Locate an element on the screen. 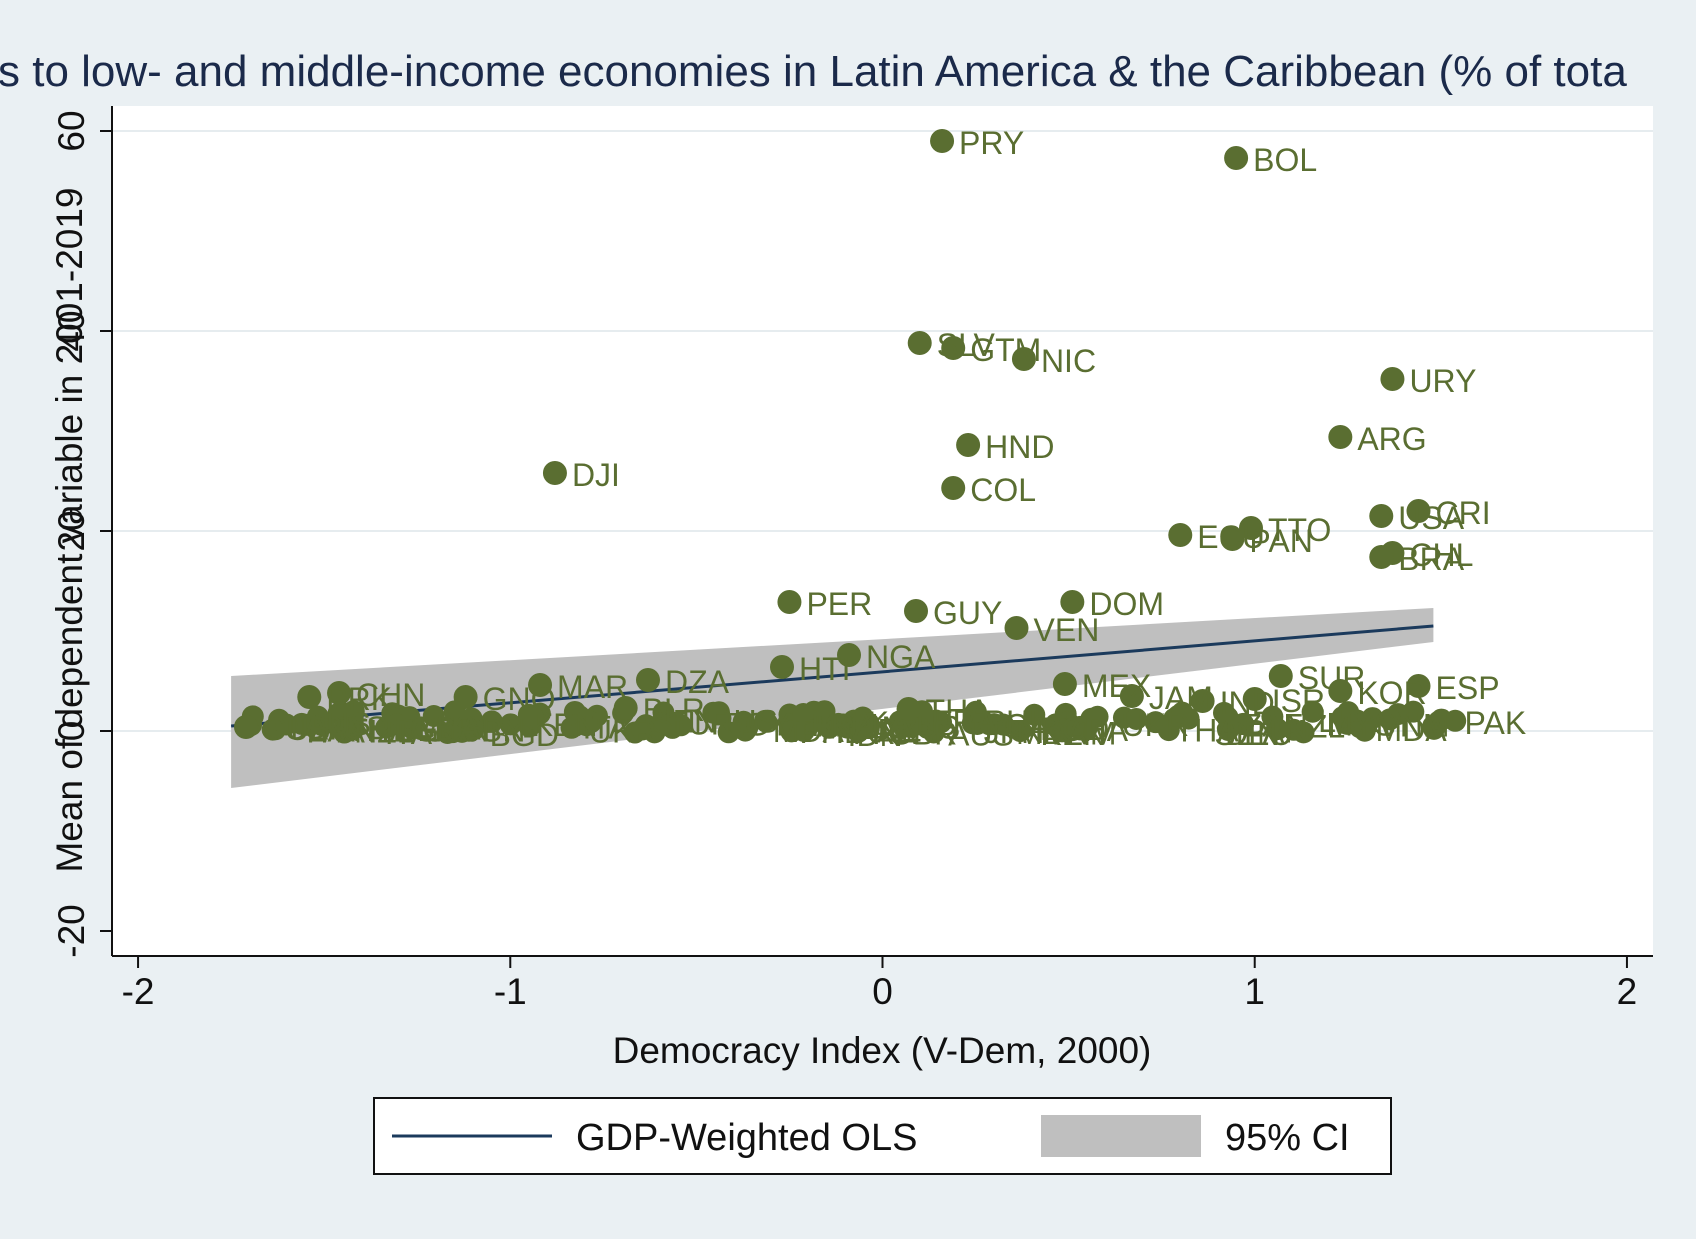 The height and width of the screenshot is (1239, 1696). background-point-label: PHL is located at coordinates (831, 732).